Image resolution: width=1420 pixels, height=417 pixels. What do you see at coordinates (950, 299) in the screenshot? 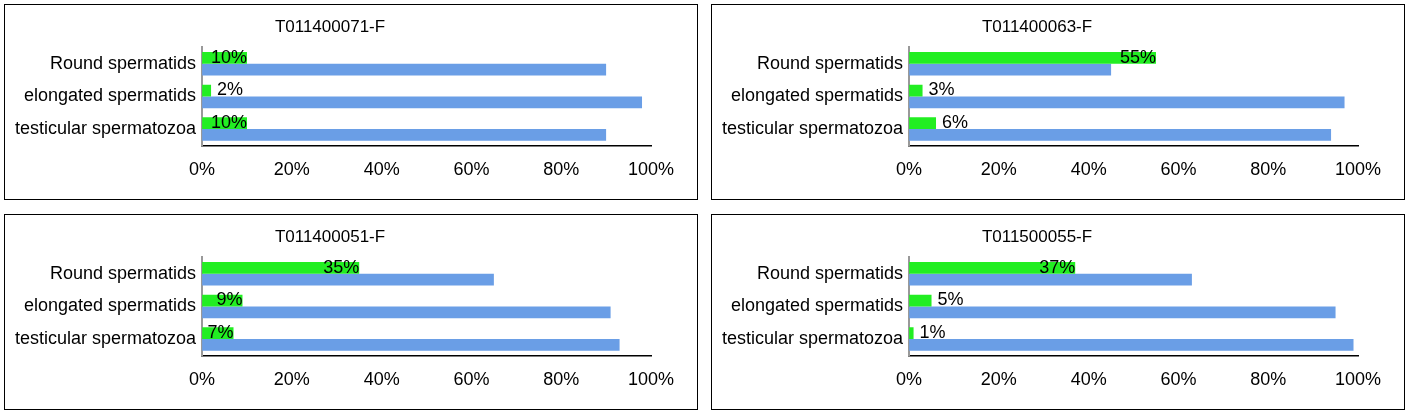
I see `data-label: 5%` at bounding box center [950, 299].